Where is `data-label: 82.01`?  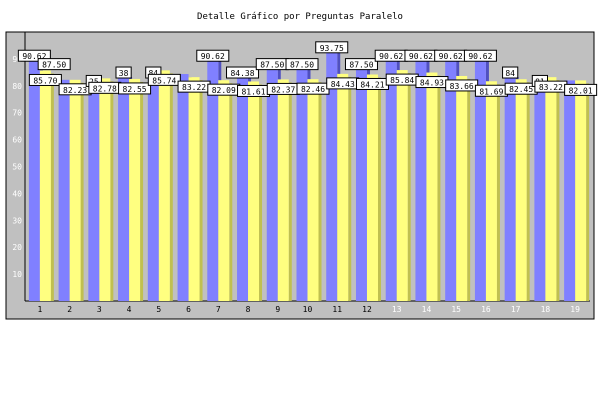 data-label: 82.01 is located at coordinates (581, 90).